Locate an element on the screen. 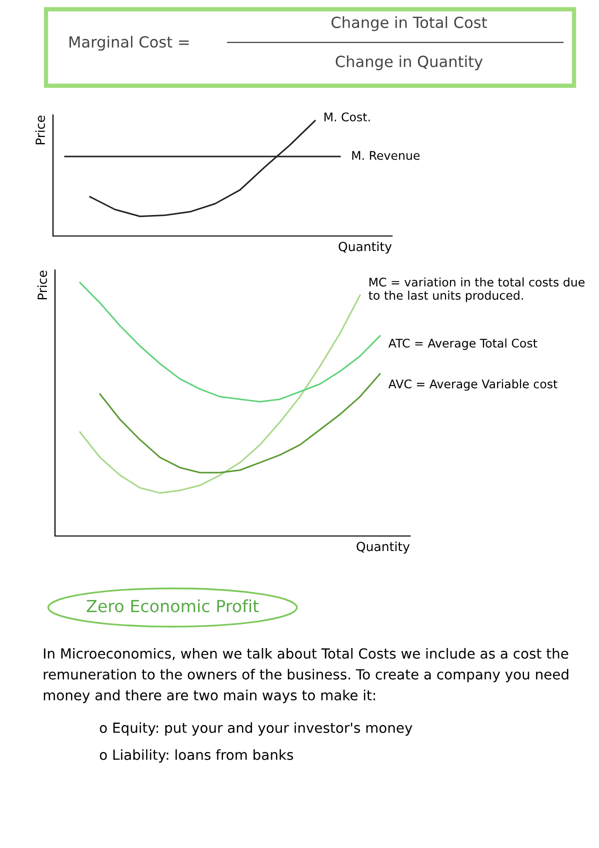  text: o Equity: put your and your investor's money is located at coordinates (256, 729).